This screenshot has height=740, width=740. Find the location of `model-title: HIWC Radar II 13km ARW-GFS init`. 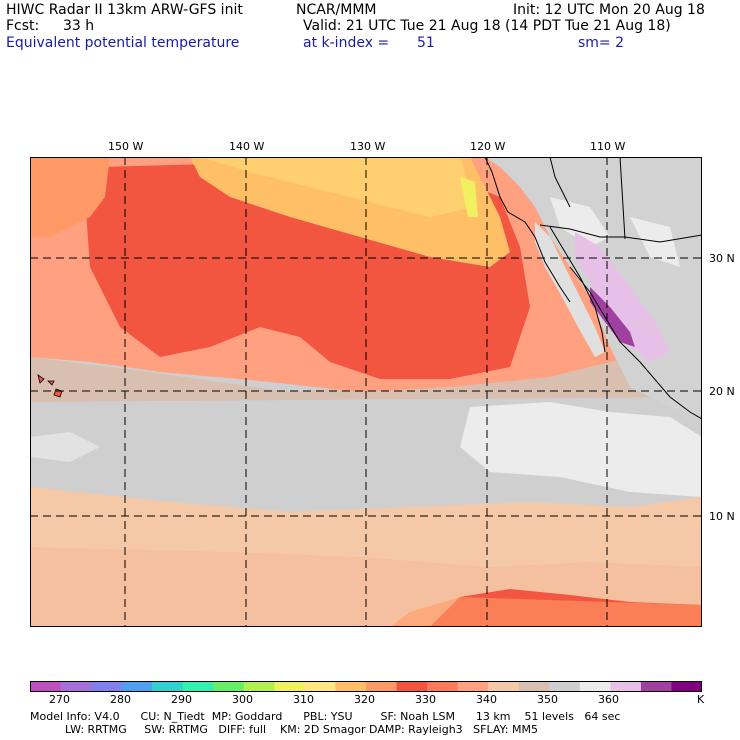

model-title: HIWC Radar II 13km ARW-GFS init is located at coordinates (124, 10).